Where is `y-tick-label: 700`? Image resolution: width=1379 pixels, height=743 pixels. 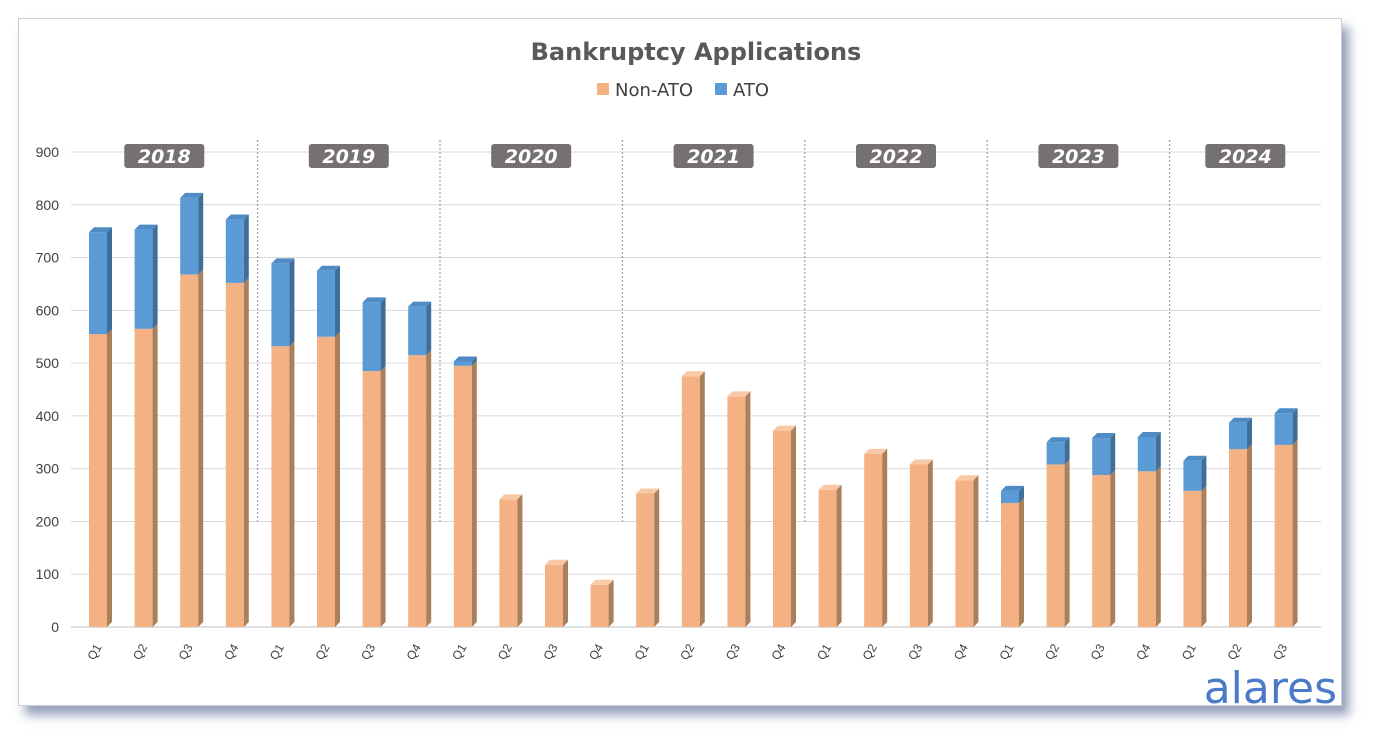
y-tick-label: 700 is located at coordinates (48, 258).